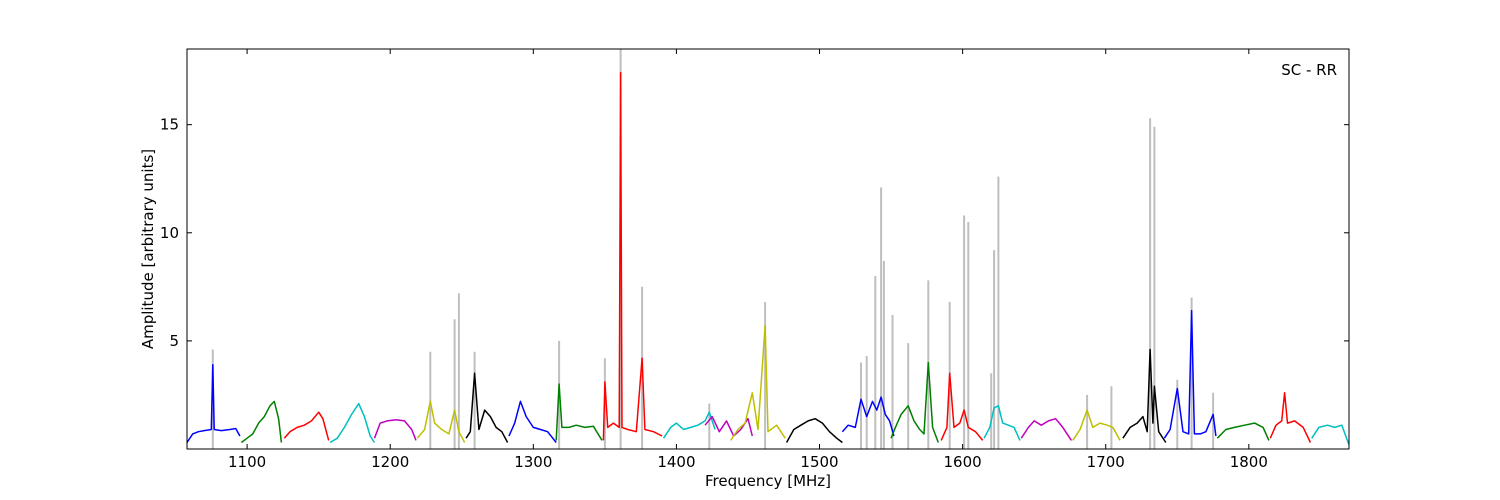  What do you see at coordinates (1106, 462) in the screenshot?
I see `x-tick-label-6: 1700` at bounding box center [1106, 462].